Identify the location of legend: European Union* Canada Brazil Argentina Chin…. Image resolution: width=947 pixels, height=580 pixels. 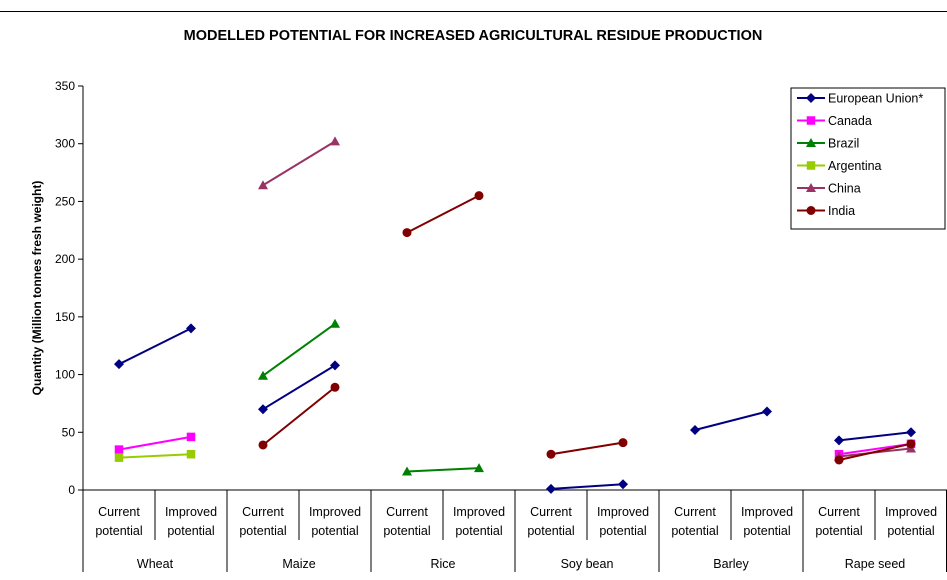
(868, 158).